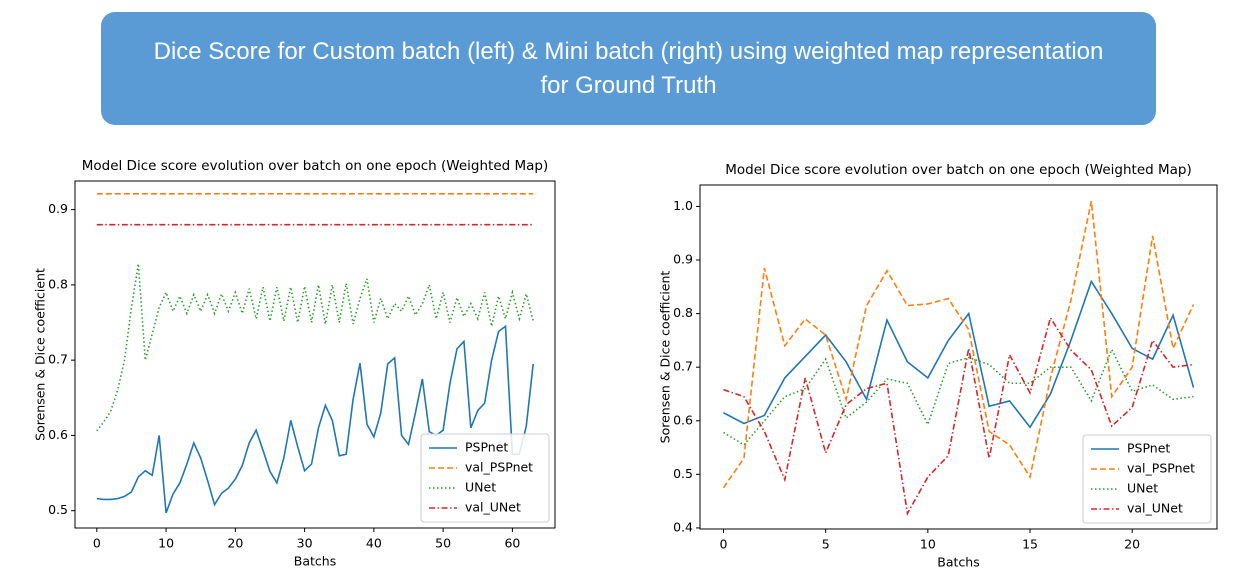  I want to click on x-tick-label: 50, so click(443, 543).